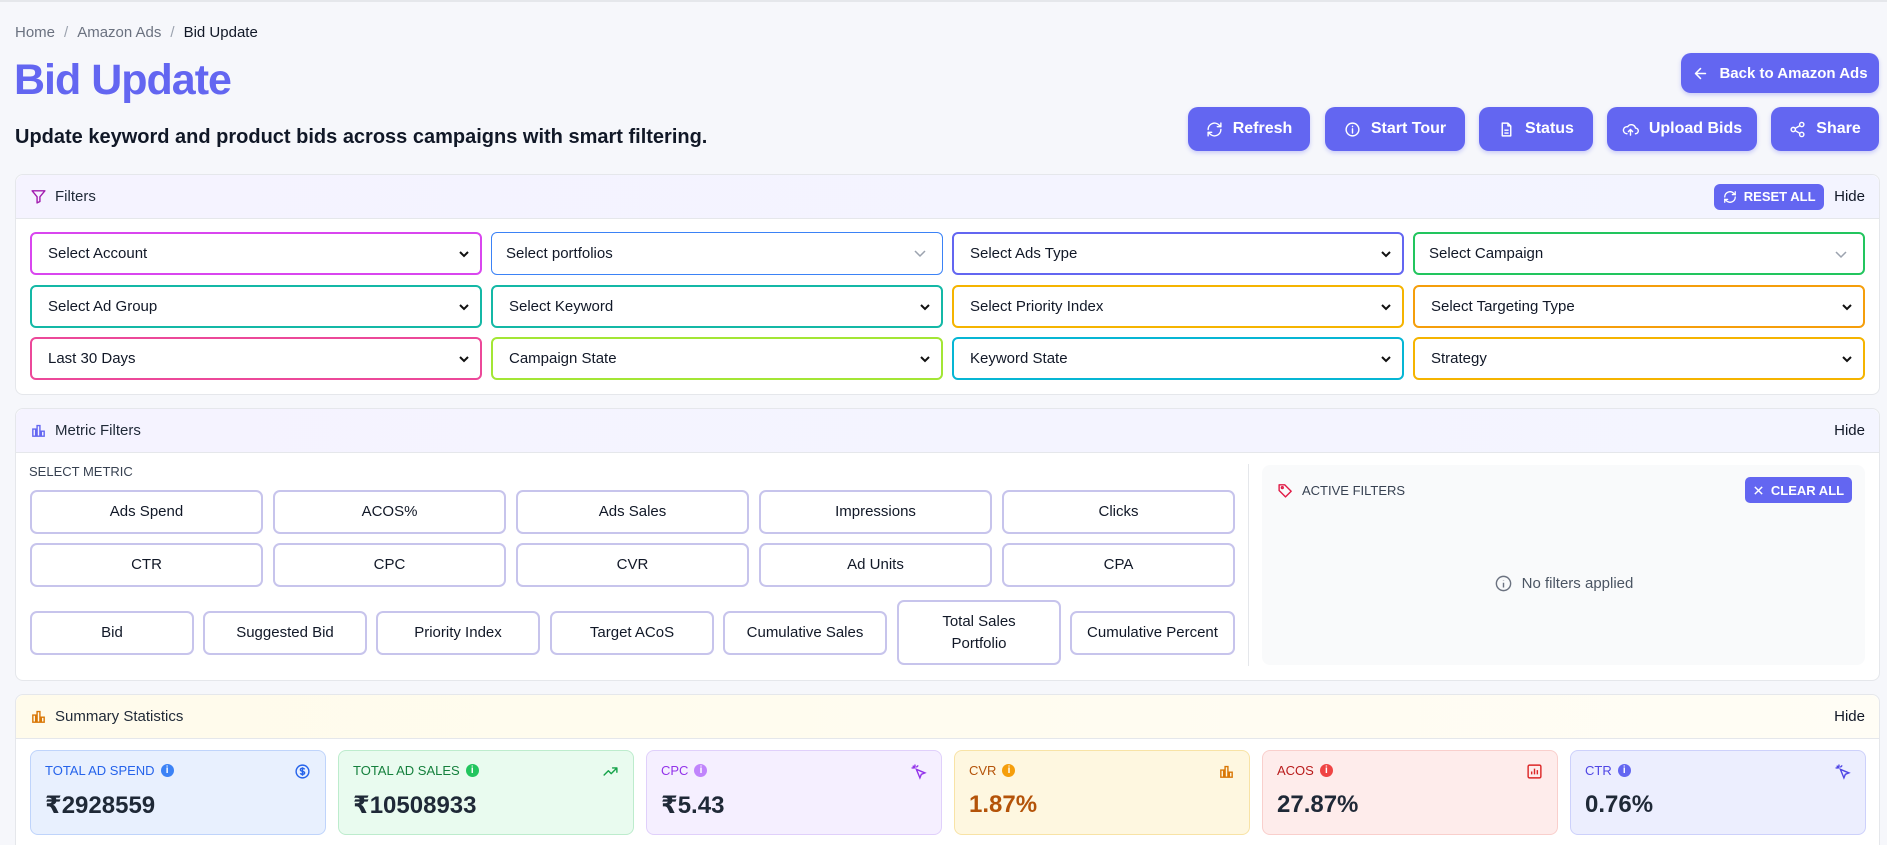 This screenshot has width=1887, height=845. I want to click on campaign-state-select: Campaign State, so click(717, 358).